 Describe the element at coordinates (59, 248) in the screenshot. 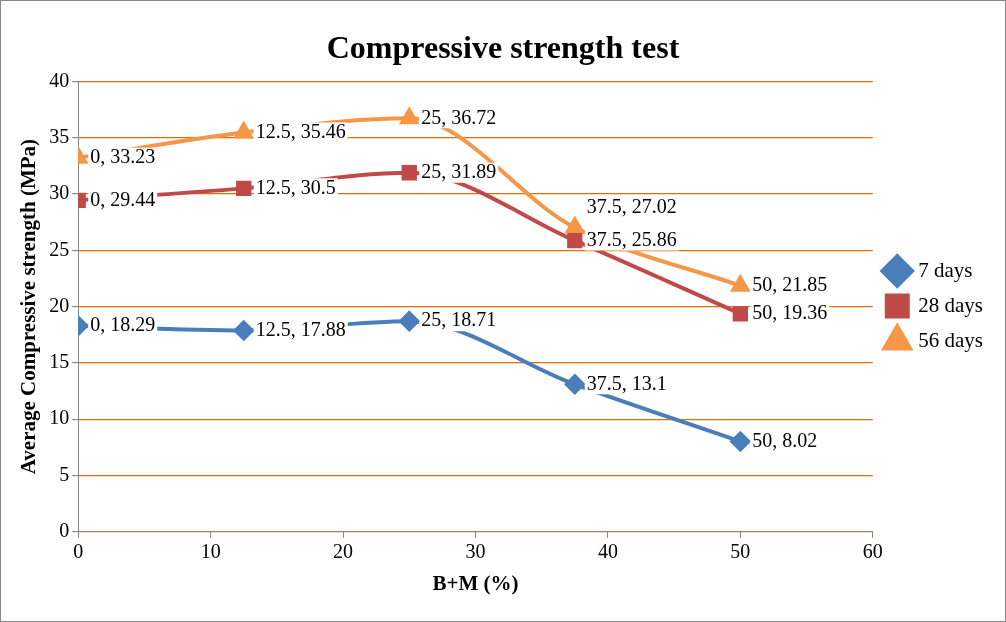

I see `y-tick-label: 25` at that location.